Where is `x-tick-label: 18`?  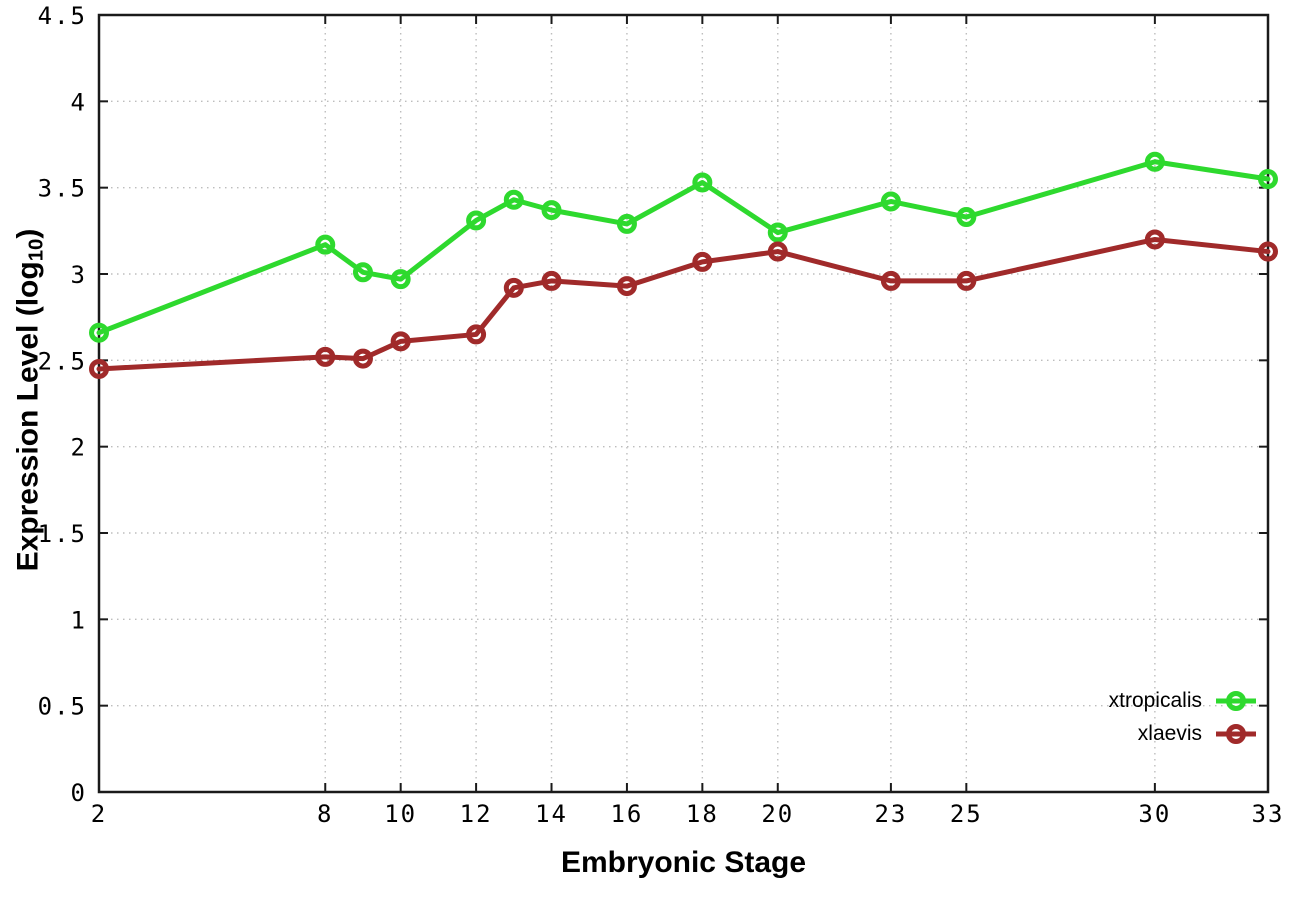 x-tick-label: 18 is located at coordinates (702, 814).